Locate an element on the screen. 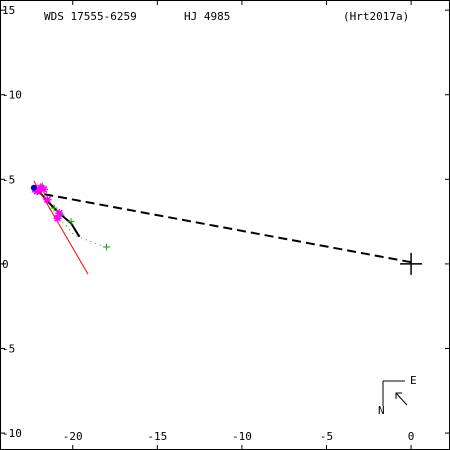 The width and height of the screenshot is (450, 450). blue-point is located at coordinates (33, 187).